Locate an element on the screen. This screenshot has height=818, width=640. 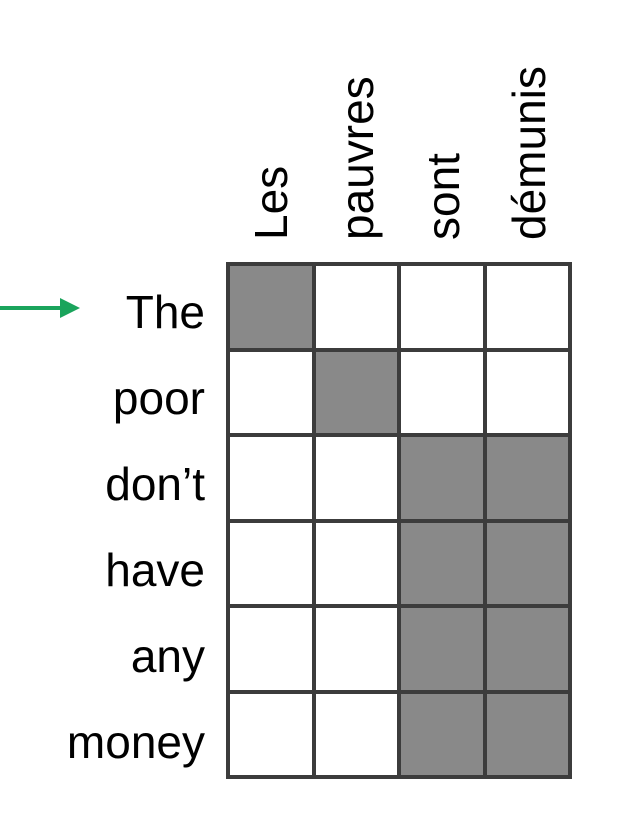
alignment-cell-r1-c2 is located at coordinates (442, 392).